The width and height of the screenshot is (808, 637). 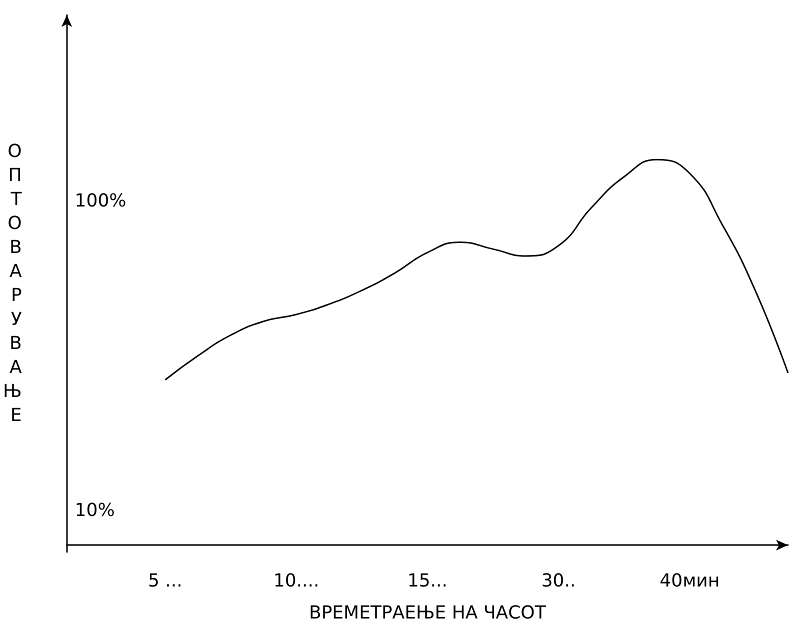 What do you see at coordinates (12, 283) in the screenshot?
I see `text: ОПТОВАРУВАЊЕ` at bounding box center [12, 283].